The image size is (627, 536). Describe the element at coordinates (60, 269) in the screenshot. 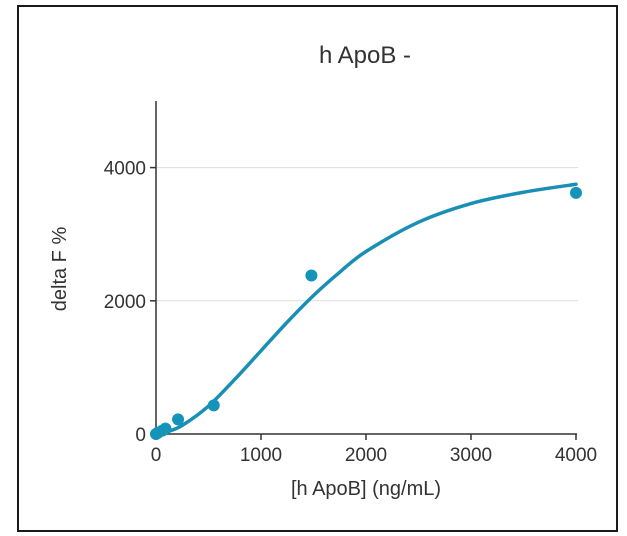

I see `y-axis-label: delta F %` at that location.